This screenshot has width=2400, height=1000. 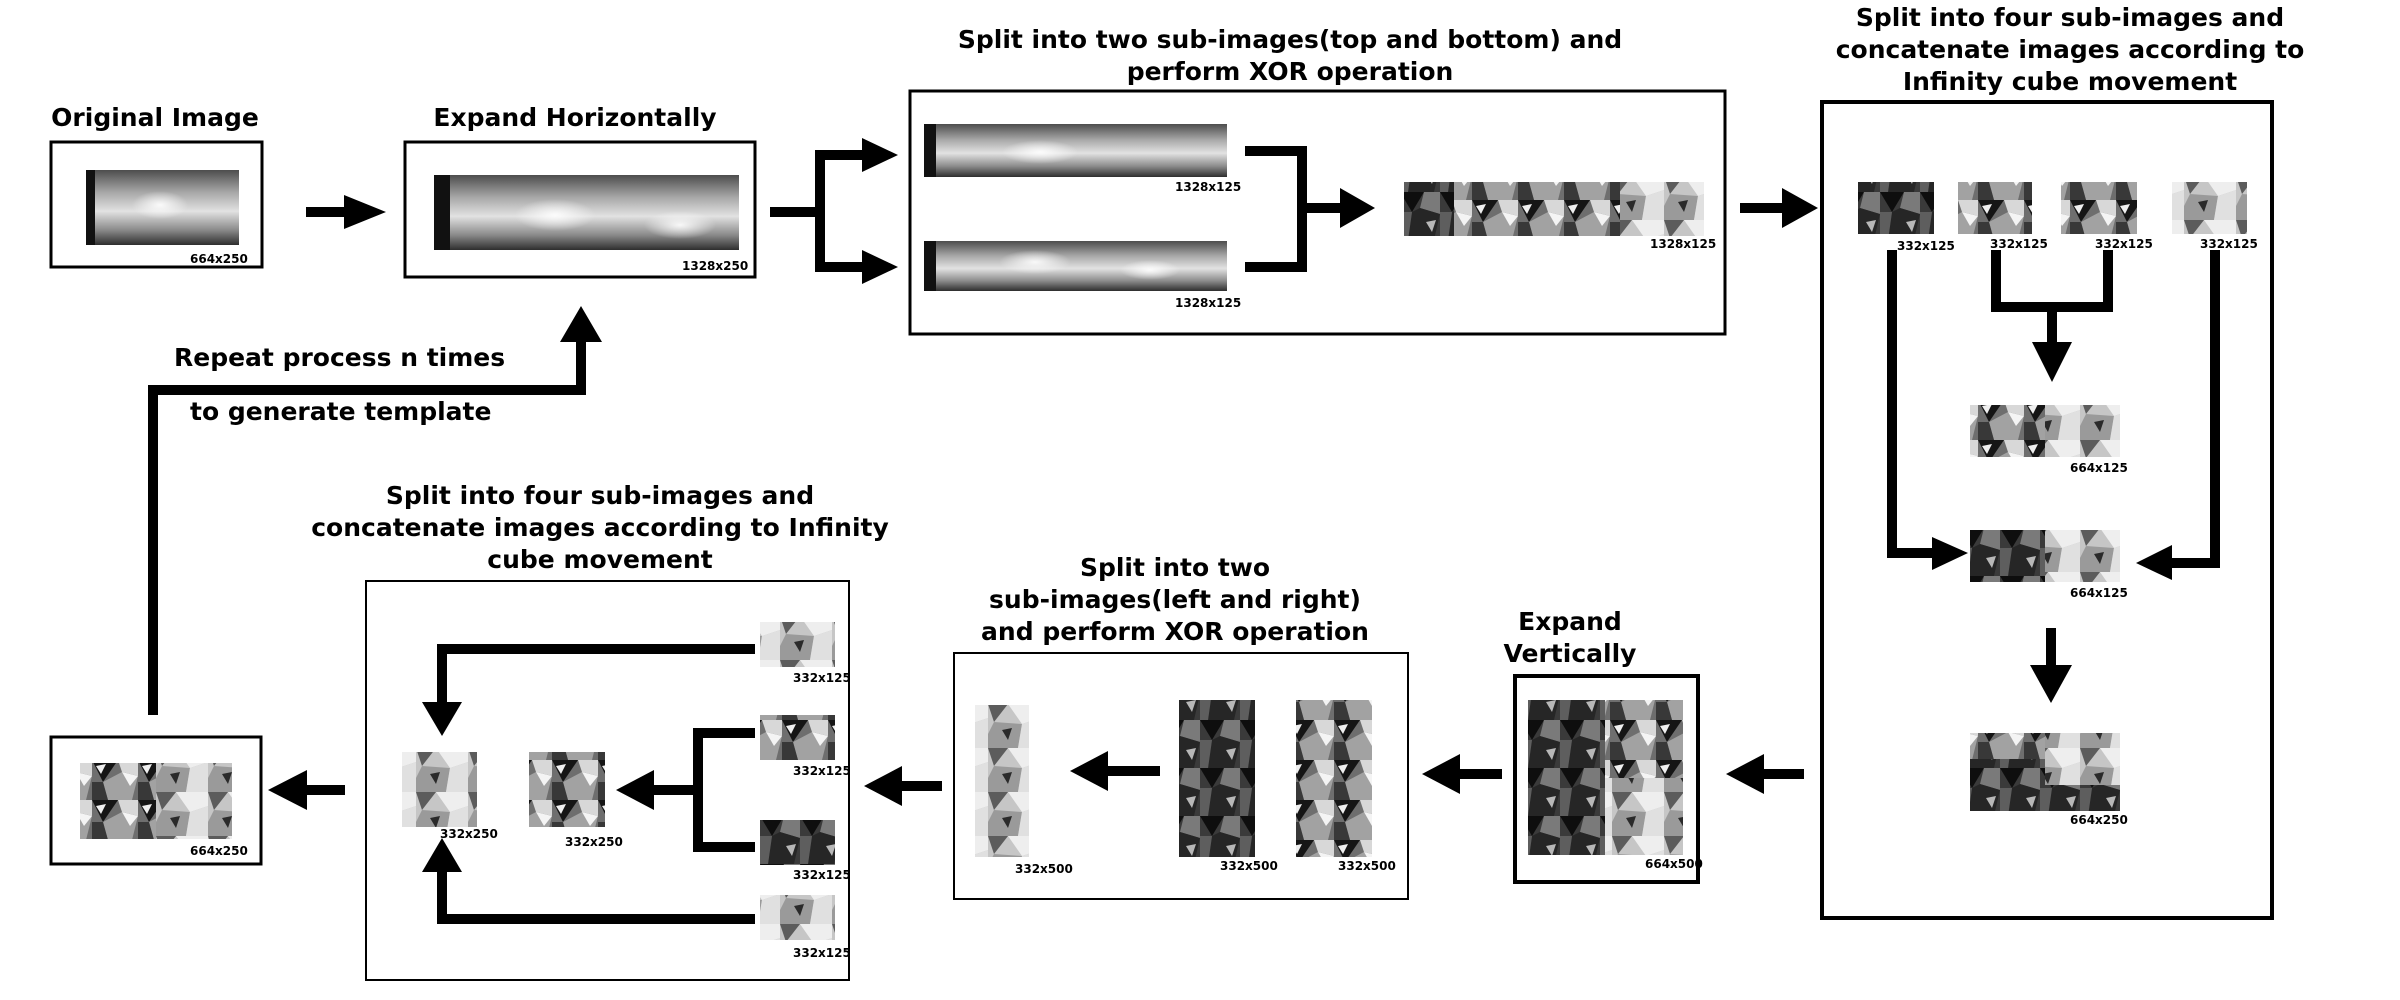 I want to click on title-expand-vertically-line1: Expand, so click(x=1570, y=621).